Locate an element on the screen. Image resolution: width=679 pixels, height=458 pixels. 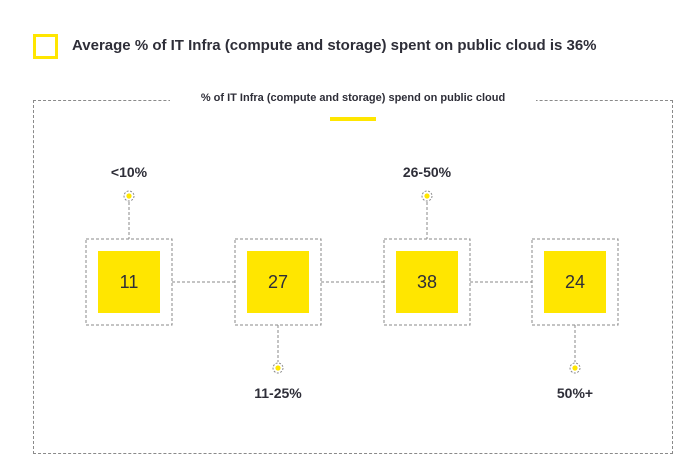
headline-marker is located at coordinates (45, 46).